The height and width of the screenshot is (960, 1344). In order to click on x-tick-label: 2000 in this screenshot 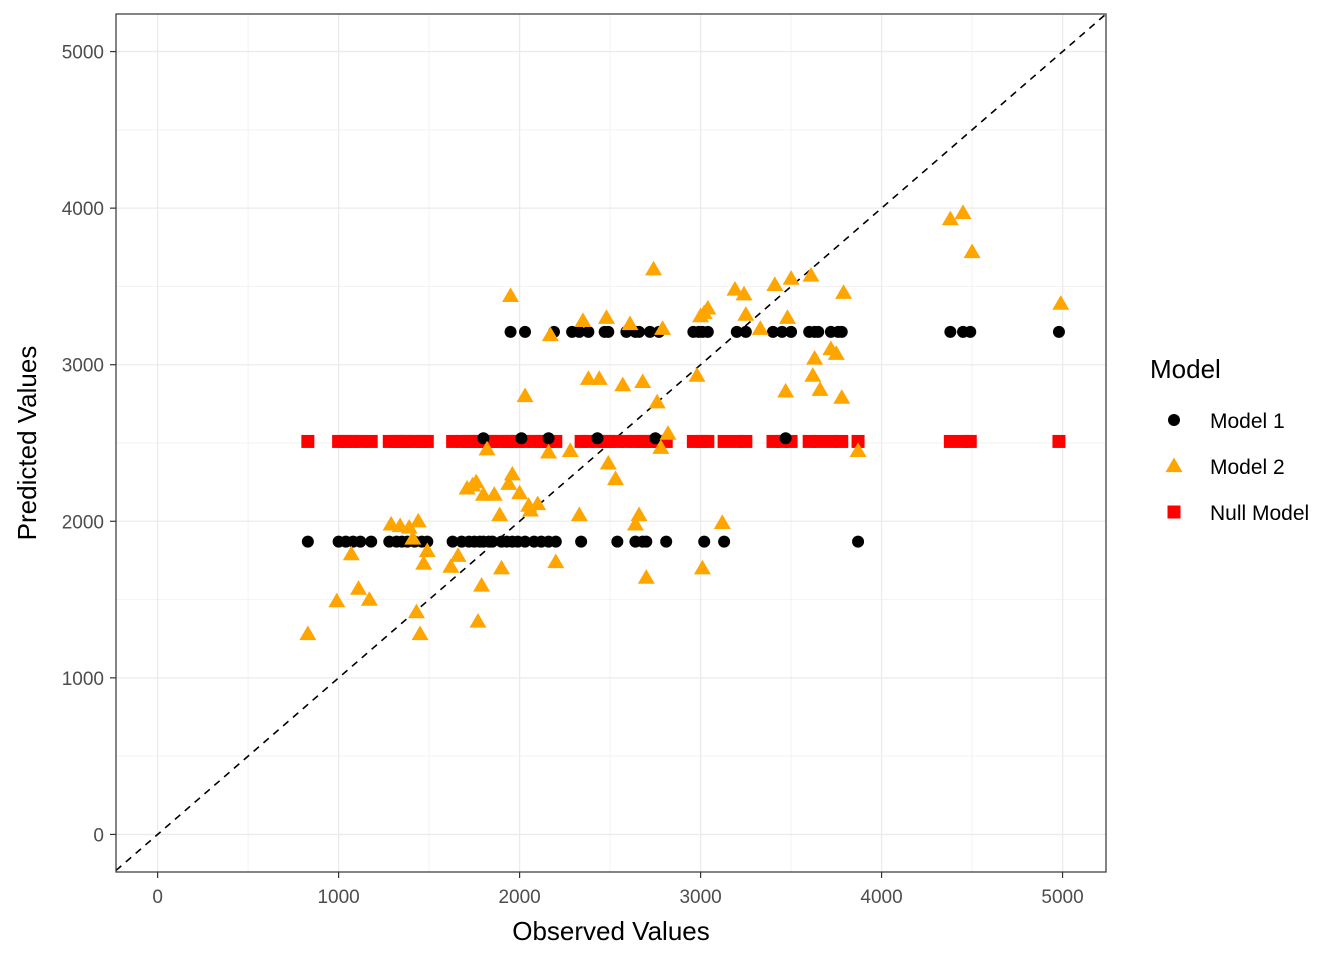, I will do `click(519, 897)`.